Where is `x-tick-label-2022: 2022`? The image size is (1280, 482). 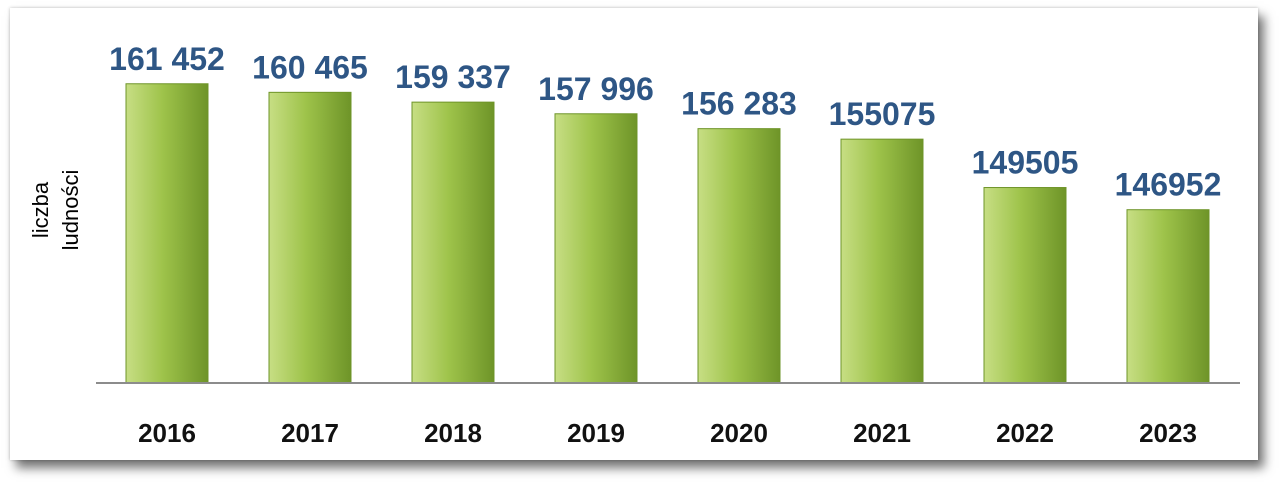 x-tick-label-2022: 2022 is located at coordinates (1025, 433).